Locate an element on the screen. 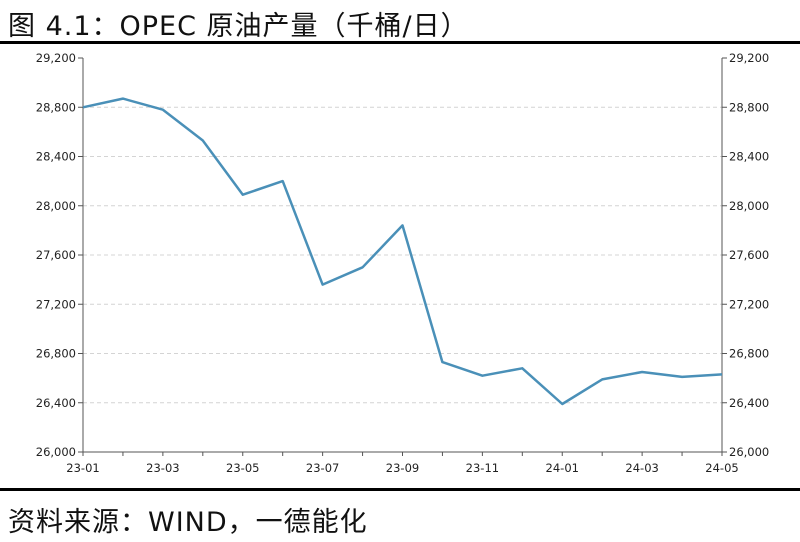 Image resolution: width=800 pixels, height=542 pixels. y-tick-label-left: 28,000 is located at coordinates (56, 206).